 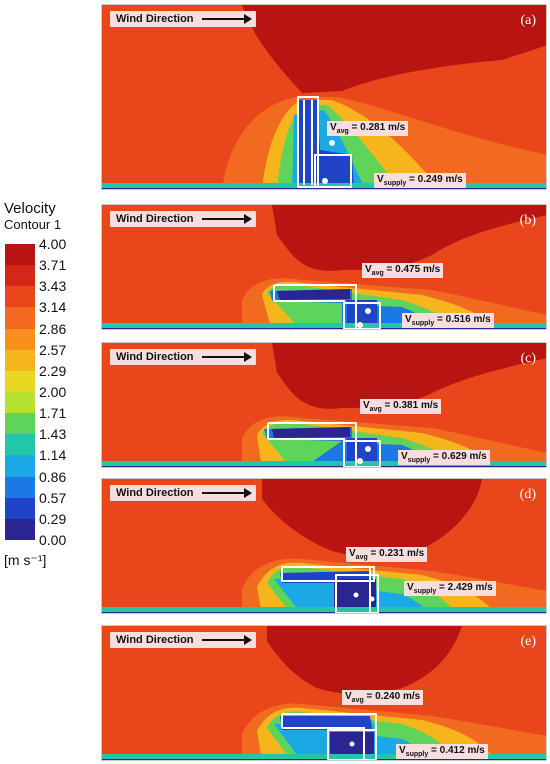 I want to click on legend-tick-label: 0.57, so click(x=53, y=497).